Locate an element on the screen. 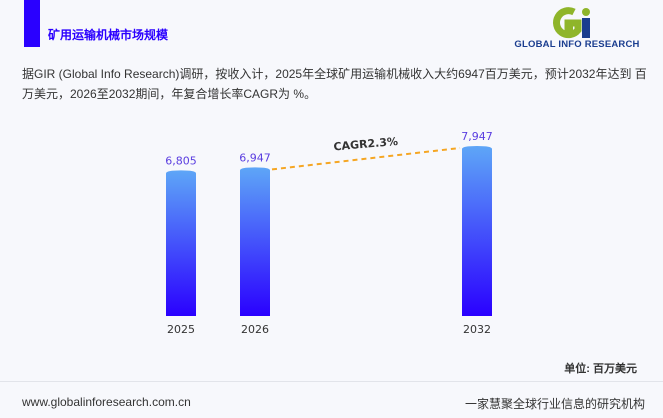  gir-logo: GLOBAL INFO RESEARCH is located at coordinates (577, 29).